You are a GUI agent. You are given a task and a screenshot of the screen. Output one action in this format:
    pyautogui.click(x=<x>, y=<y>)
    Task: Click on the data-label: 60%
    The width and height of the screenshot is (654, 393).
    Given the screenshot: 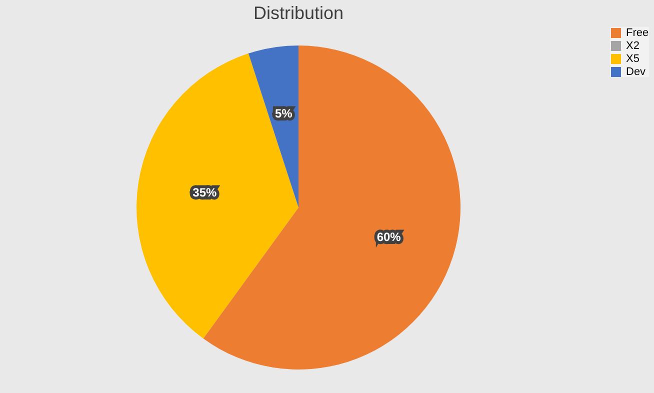 What is the action you would take?
    pyautogui.click(x=389, y=237)
    